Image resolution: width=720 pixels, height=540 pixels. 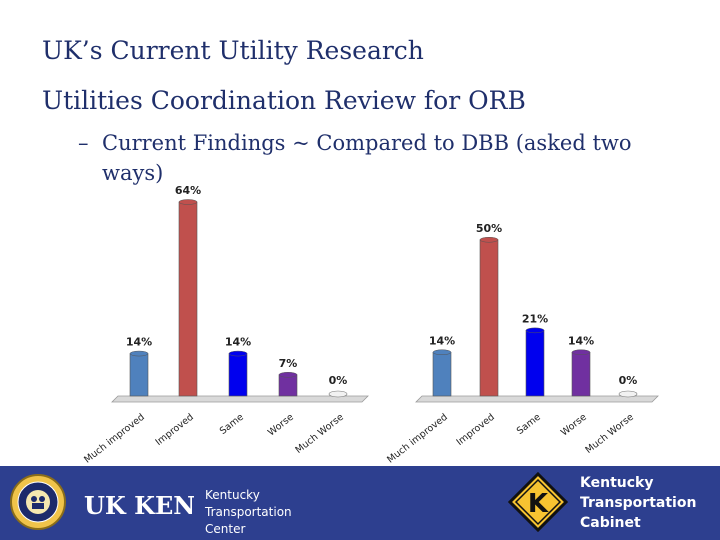 I want to click on kytc-sign-icon: K, so click(x=538, y=502).